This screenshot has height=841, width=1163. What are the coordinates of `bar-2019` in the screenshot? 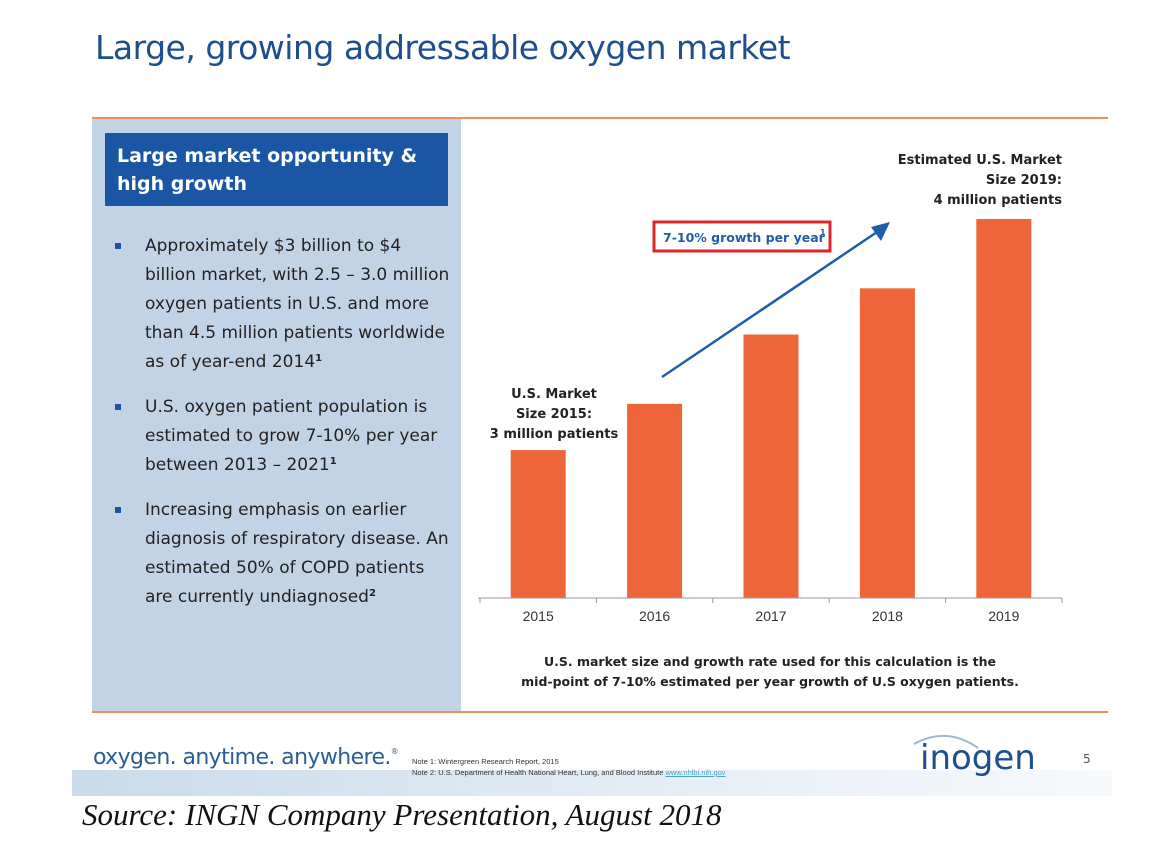 It's located at (1004, 408).